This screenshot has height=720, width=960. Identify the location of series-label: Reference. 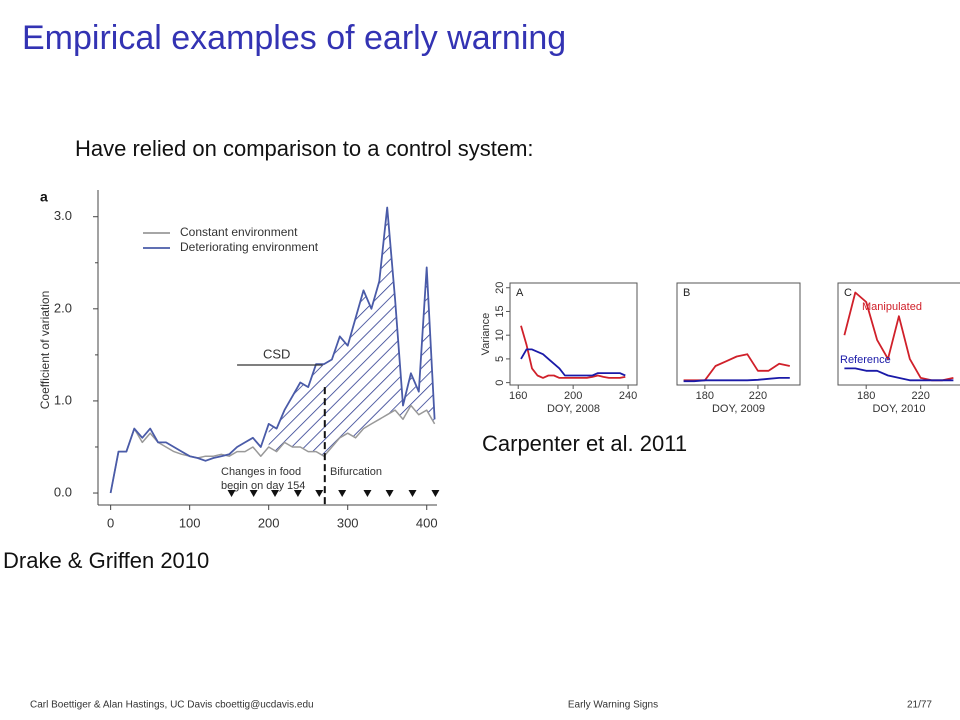
(865, 360).